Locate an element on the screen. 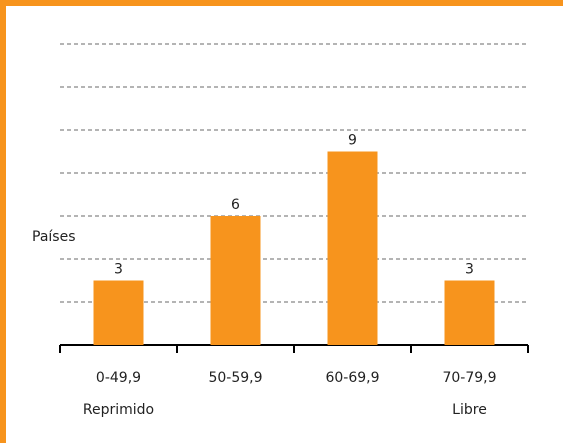 This screenshot has width=563, height=443. value-label: 6 is located at coordinates (235, 205).